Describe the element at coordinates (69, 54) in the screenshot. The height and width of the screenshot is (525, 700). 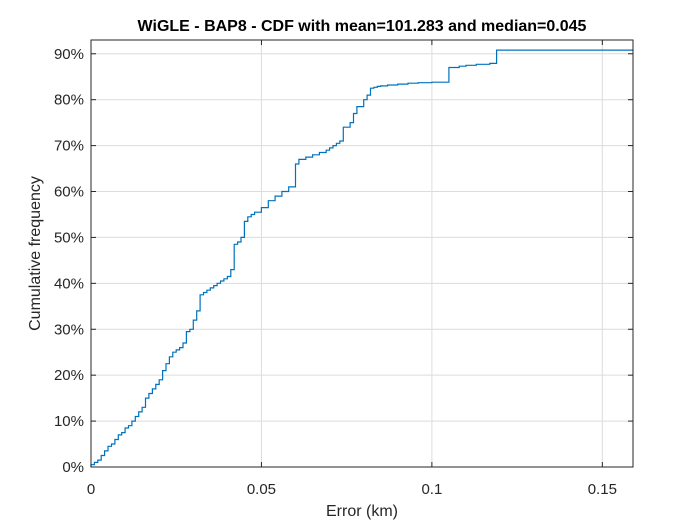
I see `y-tick-label: 90%` at that location.